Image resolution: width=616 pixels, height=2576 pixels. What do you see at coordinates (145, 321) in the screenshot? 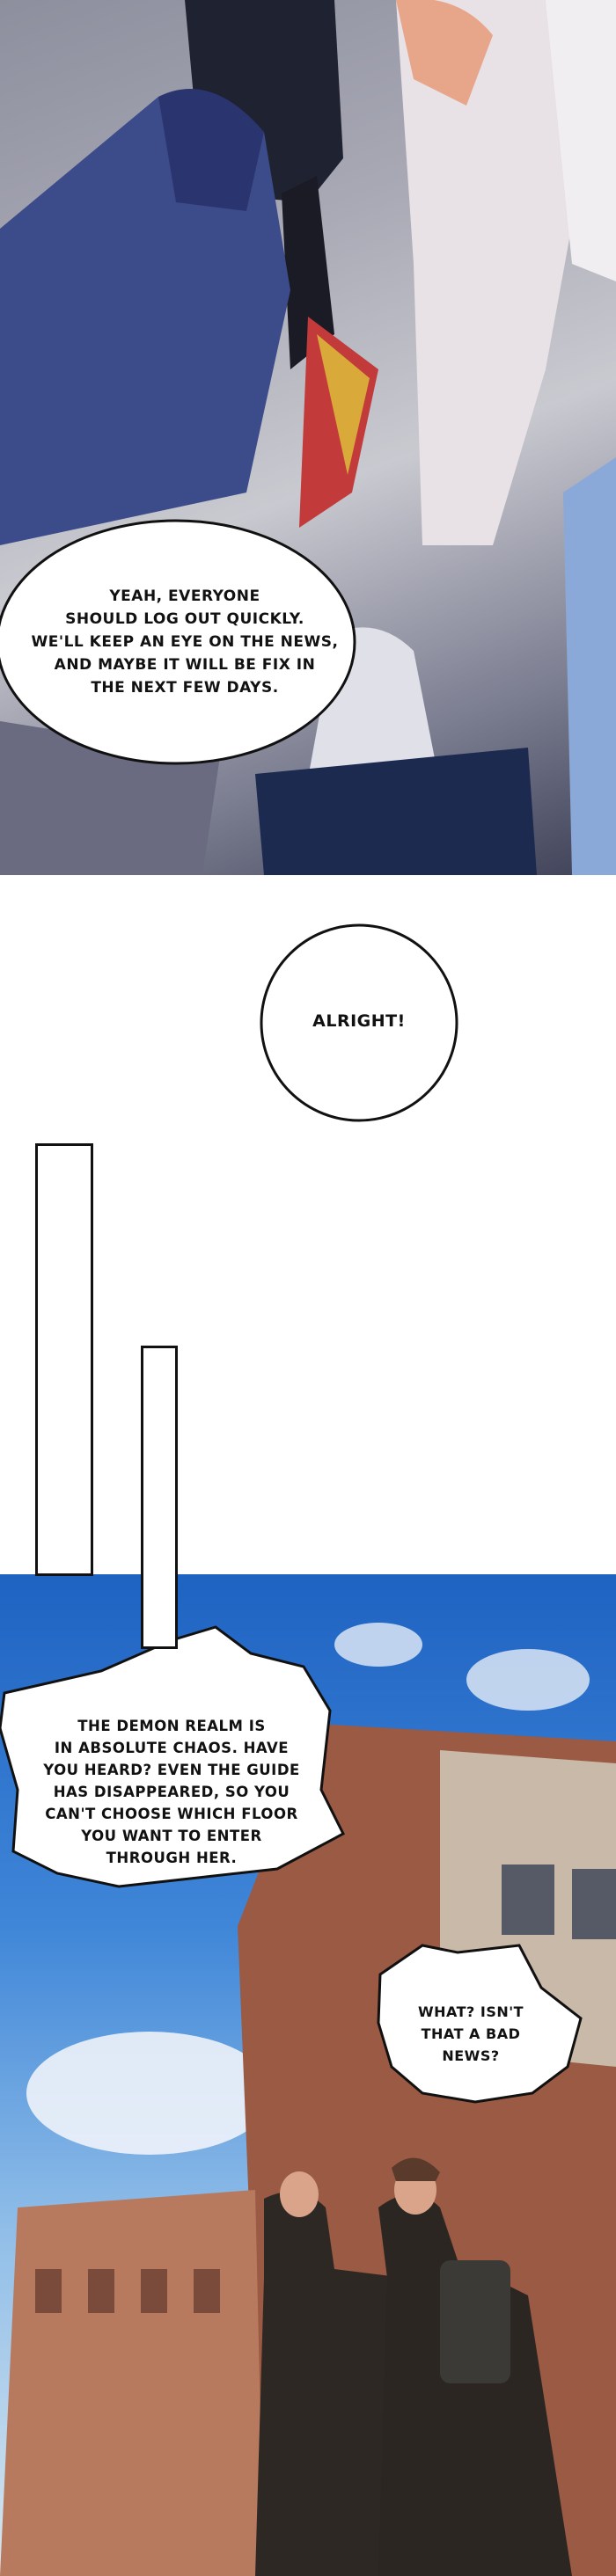
I see `hooded-cloak-figure` at bounding box center [145, 321].